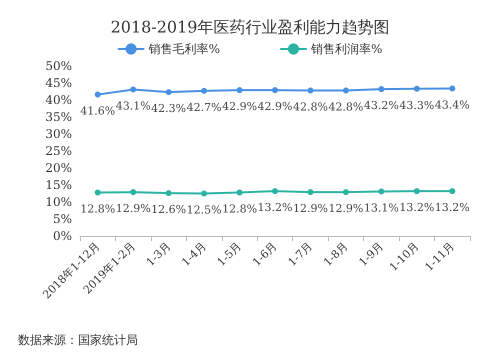 The image size is (500, 362). I want to click on y-tick-label: 5%, so click(62, 219).